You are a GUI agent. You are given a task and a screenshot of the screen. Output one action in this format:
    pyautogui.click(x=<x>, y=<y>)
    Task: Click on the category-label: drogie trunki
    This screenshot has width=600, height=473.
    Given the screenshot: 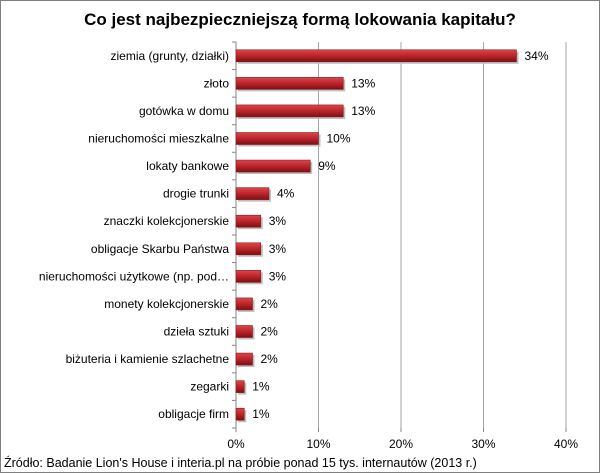 What is the action you would take?
    pyautogui.click(x=196, y=194)
    